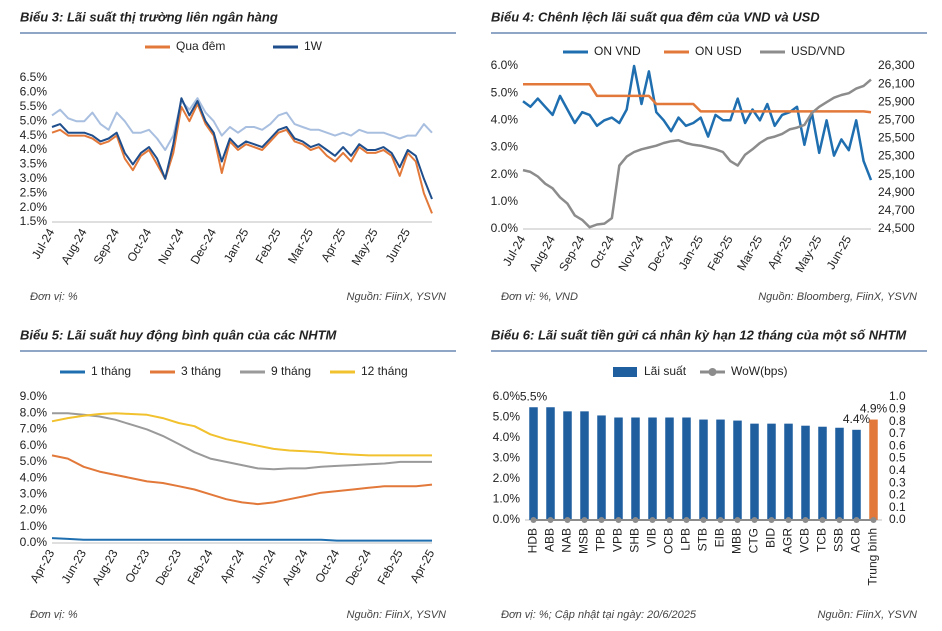  What do you see at coordinates (897, 507) in the screenshot?
I see `y2-tick-label: 0.1` at bounding box center [897, 507].